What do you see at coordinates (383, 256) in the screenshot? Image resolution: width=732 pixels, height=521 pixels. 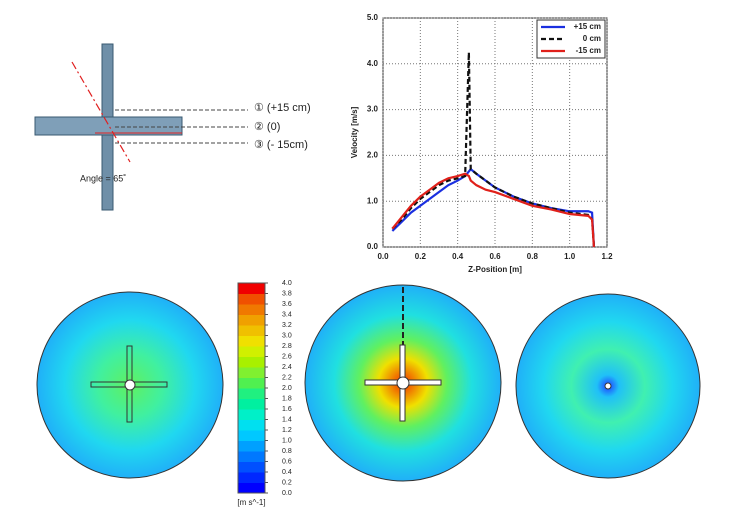 I see `x-tick-label: 0.0` at bounding box center [383, 256].